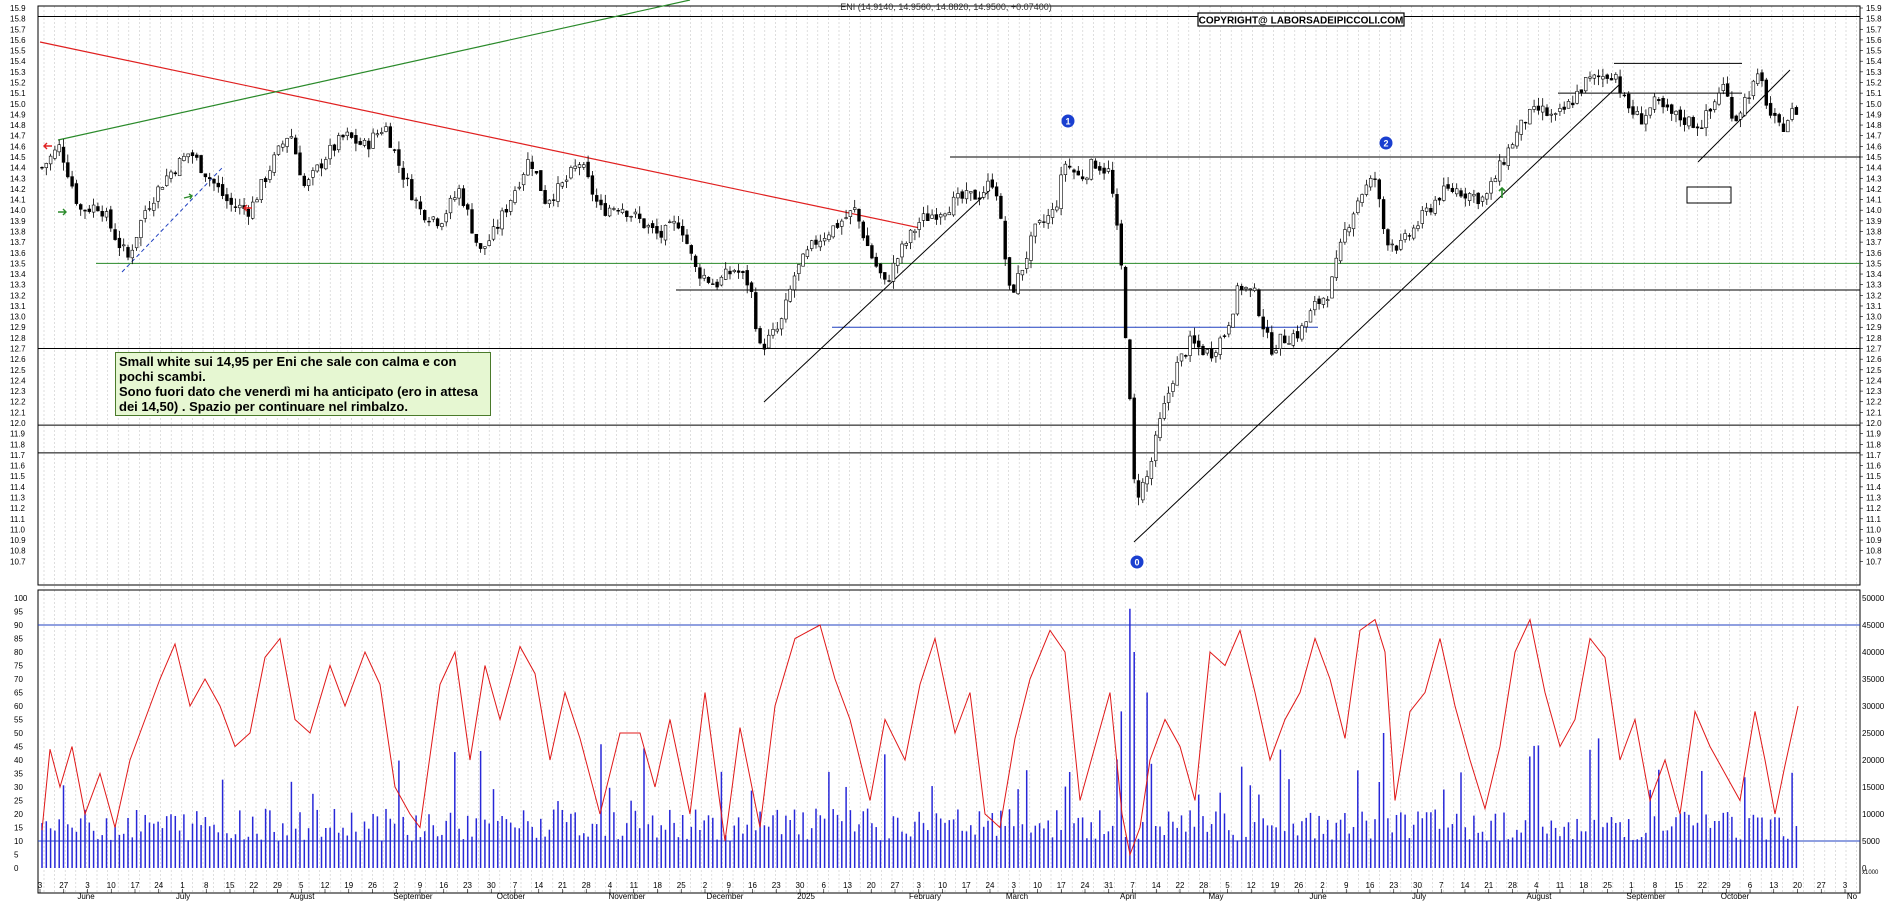 The height and width of the screenshot is (907, 1890). I want to click on month-label: November, so click(627, 896).